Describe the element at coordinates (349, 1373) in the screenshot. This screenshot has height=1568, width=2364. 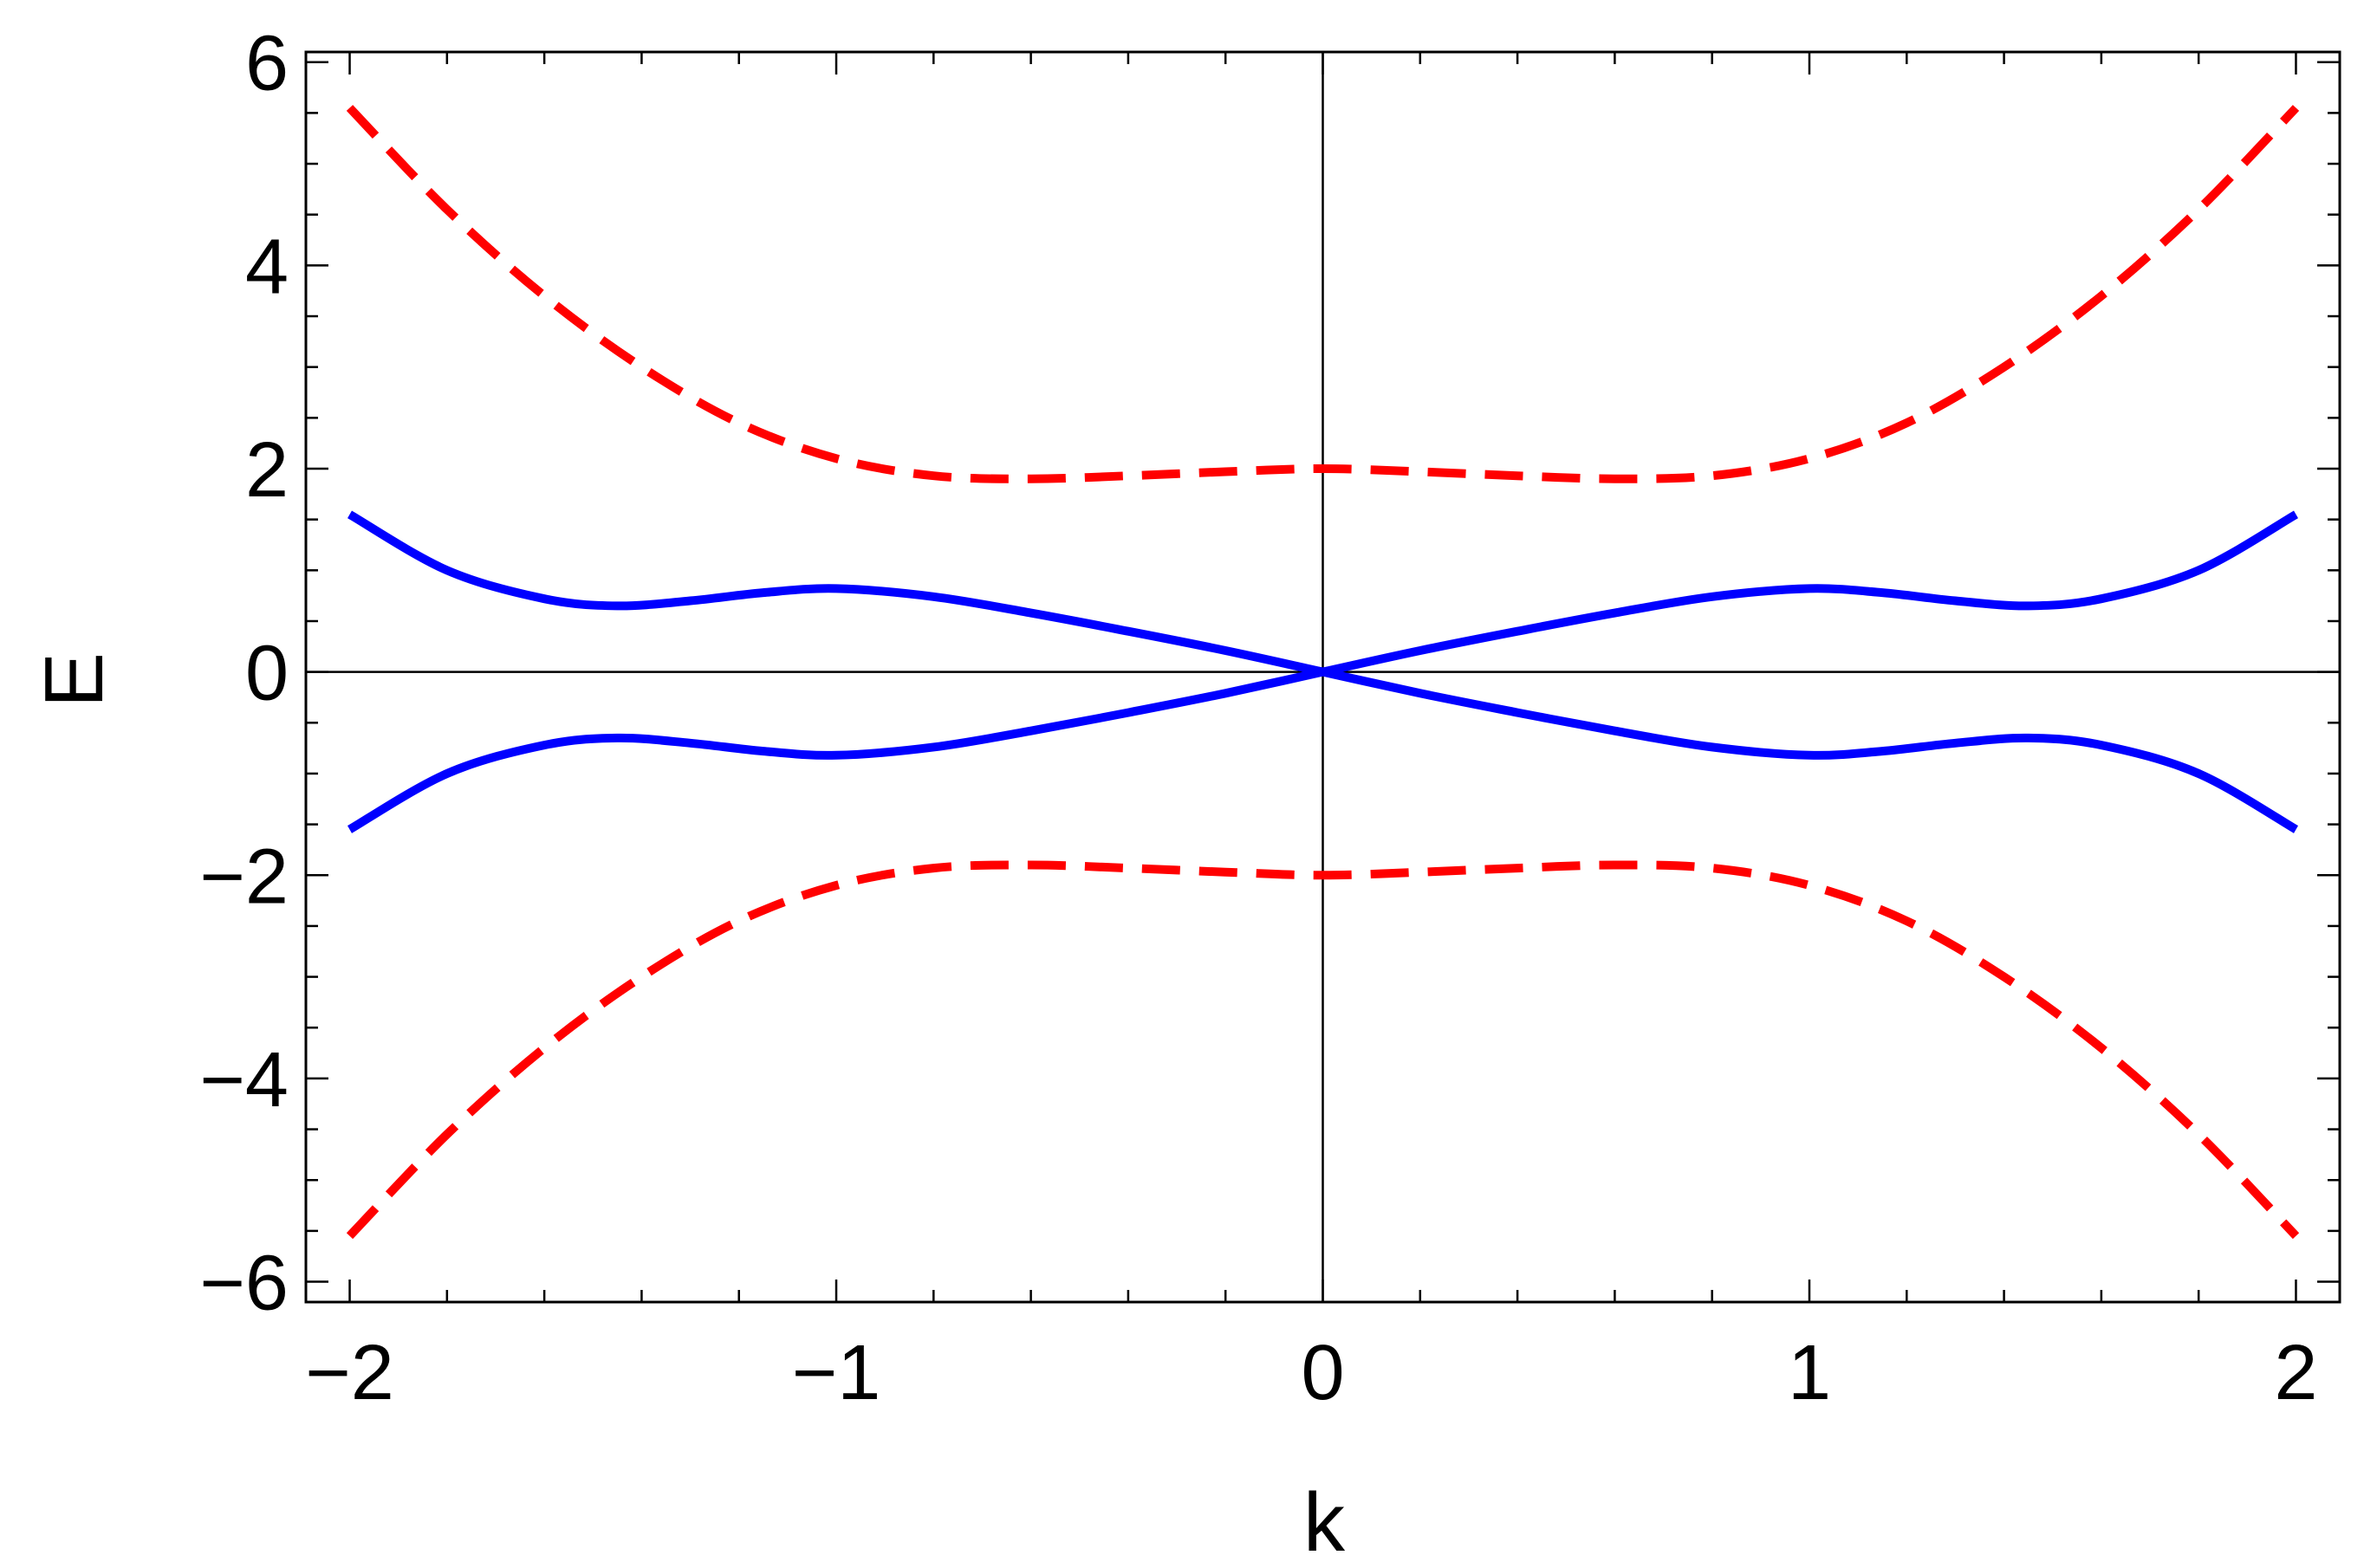
I see `x-tick-label: −2` at that location.